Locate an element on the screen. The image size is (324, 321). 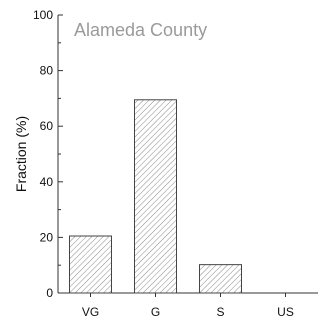
y-ticks: 0 20 40 60 80 100 is located at coordinates (48, 154).